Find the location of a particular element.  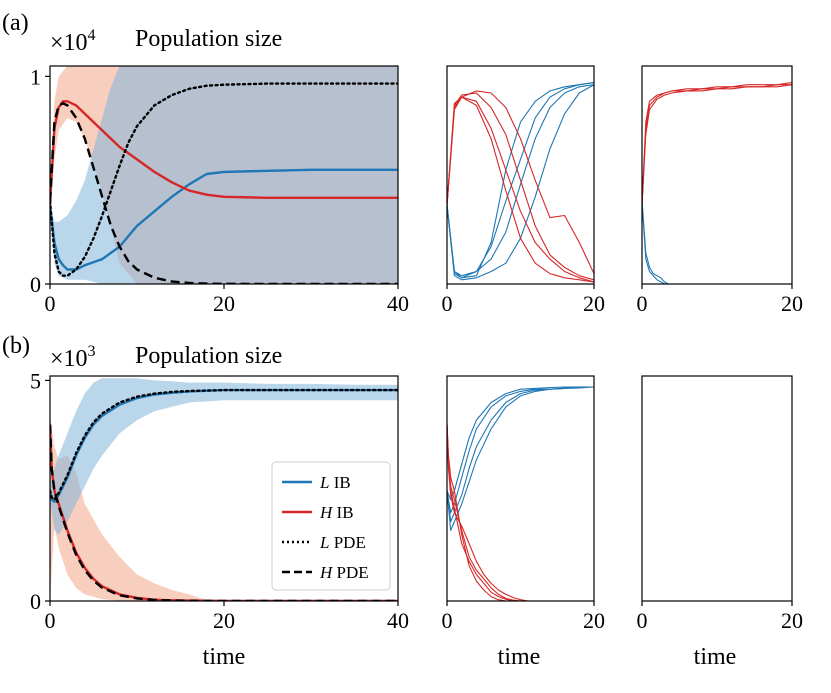

plot-area-b is located at coordinates (224, 489).